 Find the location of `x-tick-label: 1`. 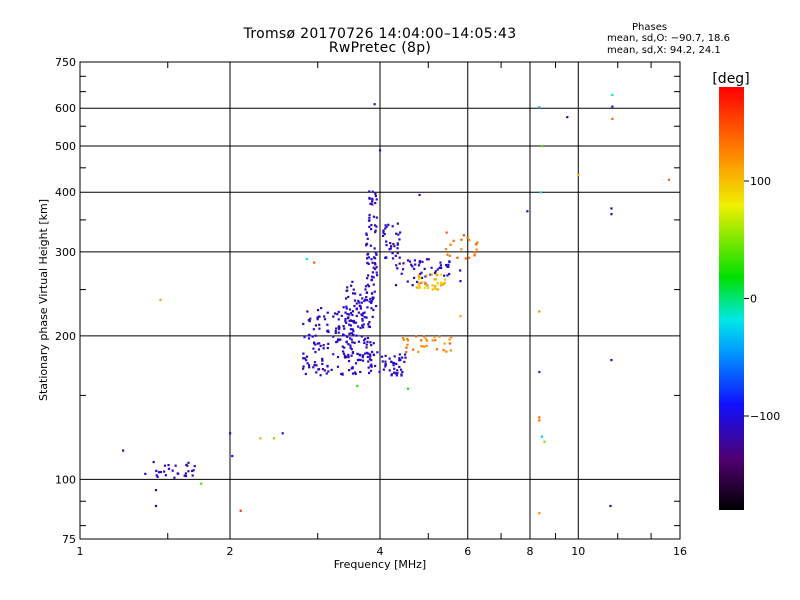

x-tick-label: 1 is located at coordinates (80, 551).